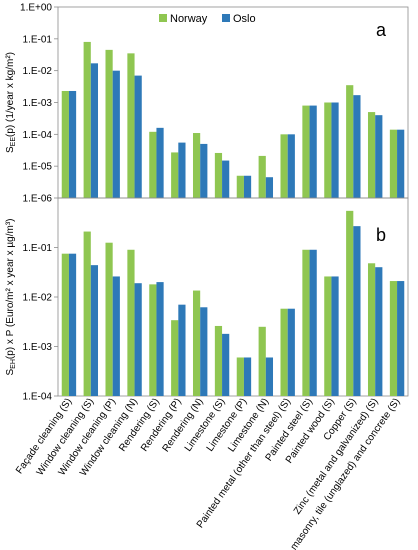  What do you see at coordinates (38, 199) in the screenshot?
I see `y-tick-label: 1.E-06` at bounding box center [38, 199].